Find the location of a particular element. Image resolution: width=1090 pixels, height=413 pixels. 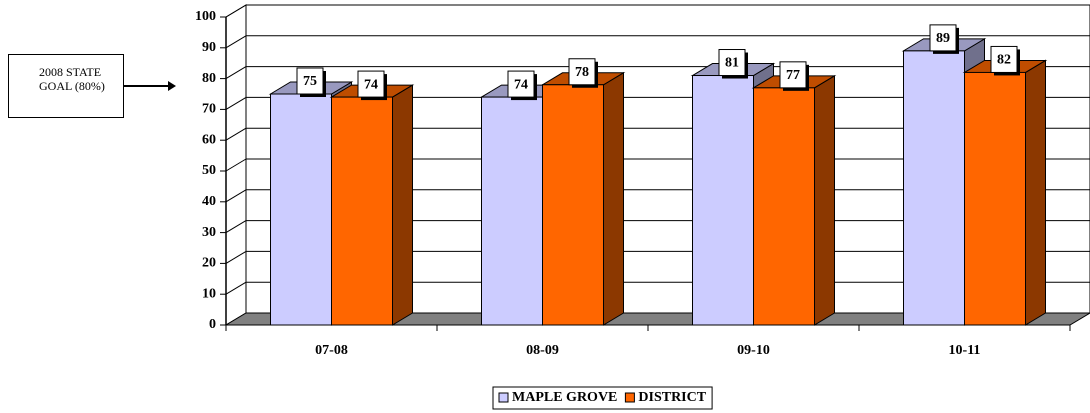

x-tick-label: 10-11 is located at coordinates (965, 350).